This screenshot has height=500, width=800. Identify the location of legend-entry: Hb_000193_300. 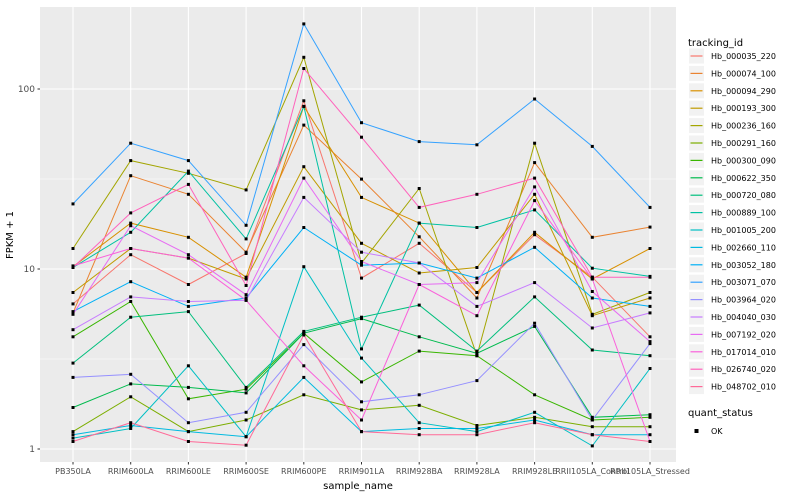
(732, 108).